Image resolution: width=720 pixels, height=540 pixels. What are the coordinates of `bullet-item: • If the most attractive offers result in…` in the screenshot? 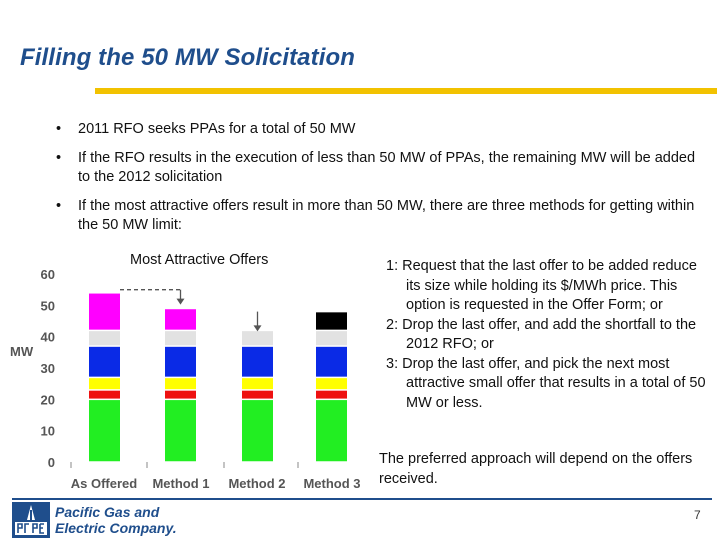 It's located at (381, 216).